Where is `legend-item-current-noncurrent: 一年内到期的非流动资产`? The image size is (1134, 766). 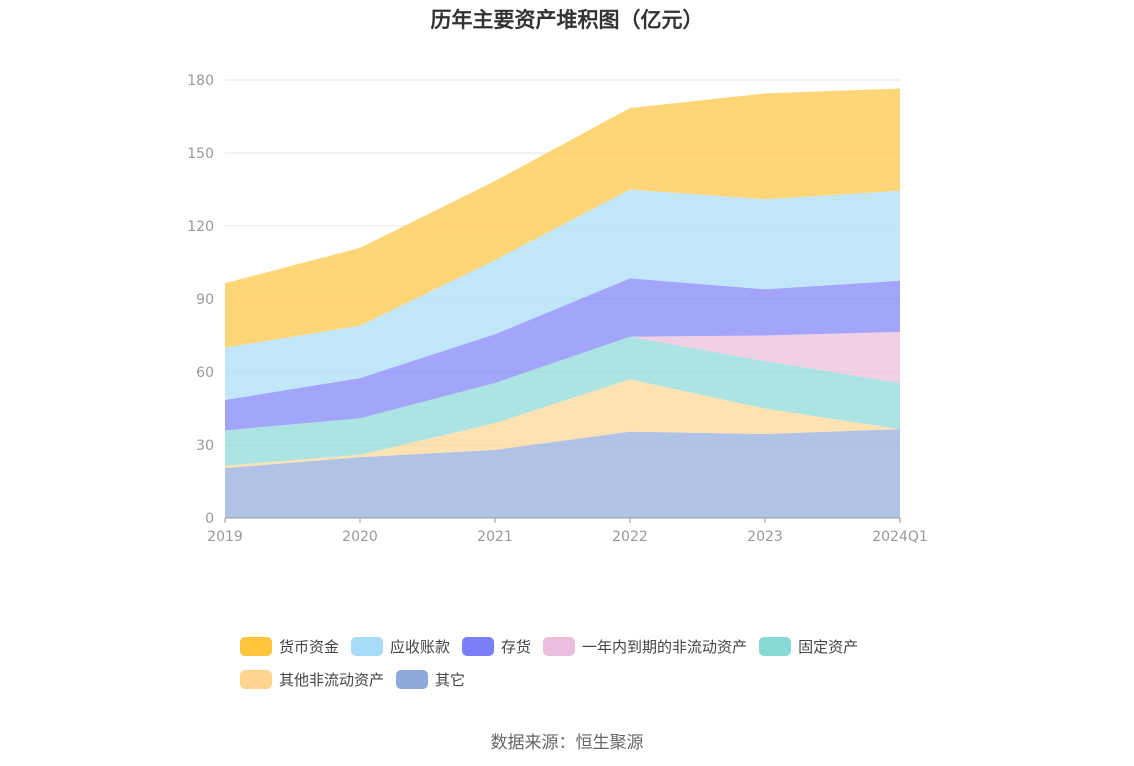
legend-item-current-noncurrent: 一年内到期的非流动资产 is located at coordinates (645, 646).